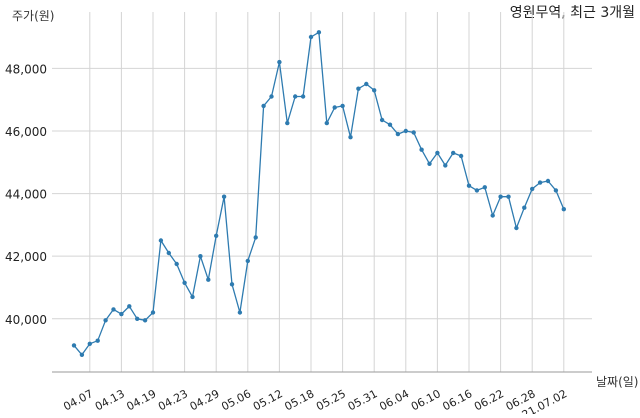  Describe the element at coordinates (110, 400) in the screenshot. I see `x-tick-label: 04.13` at that location.